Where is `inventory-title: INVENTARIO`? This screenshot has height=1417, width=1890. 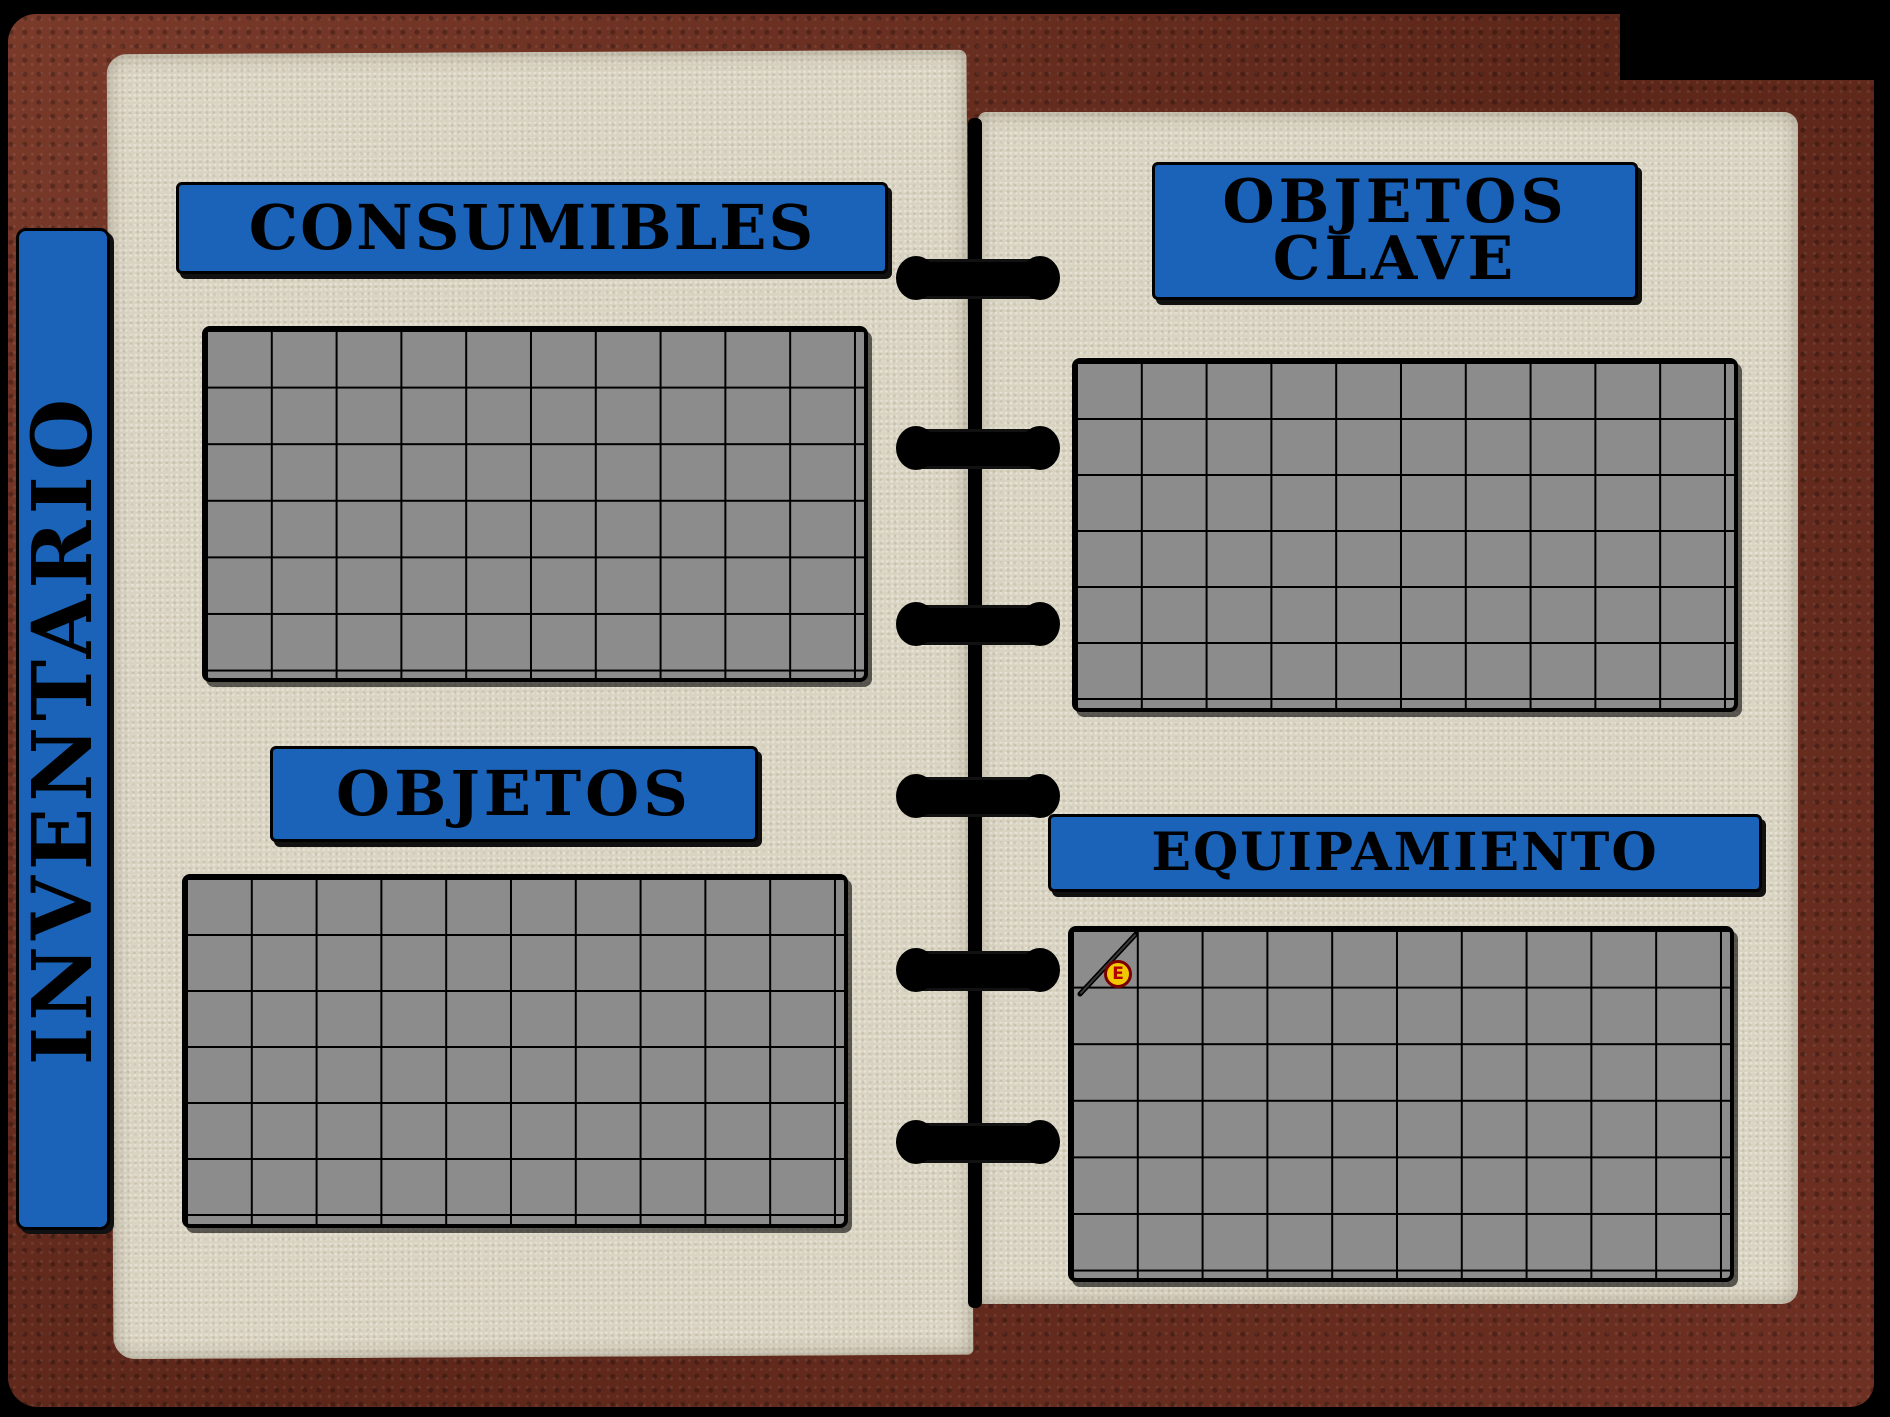 inventory-title: INVENTARIO is located at coordinates (63, 729).